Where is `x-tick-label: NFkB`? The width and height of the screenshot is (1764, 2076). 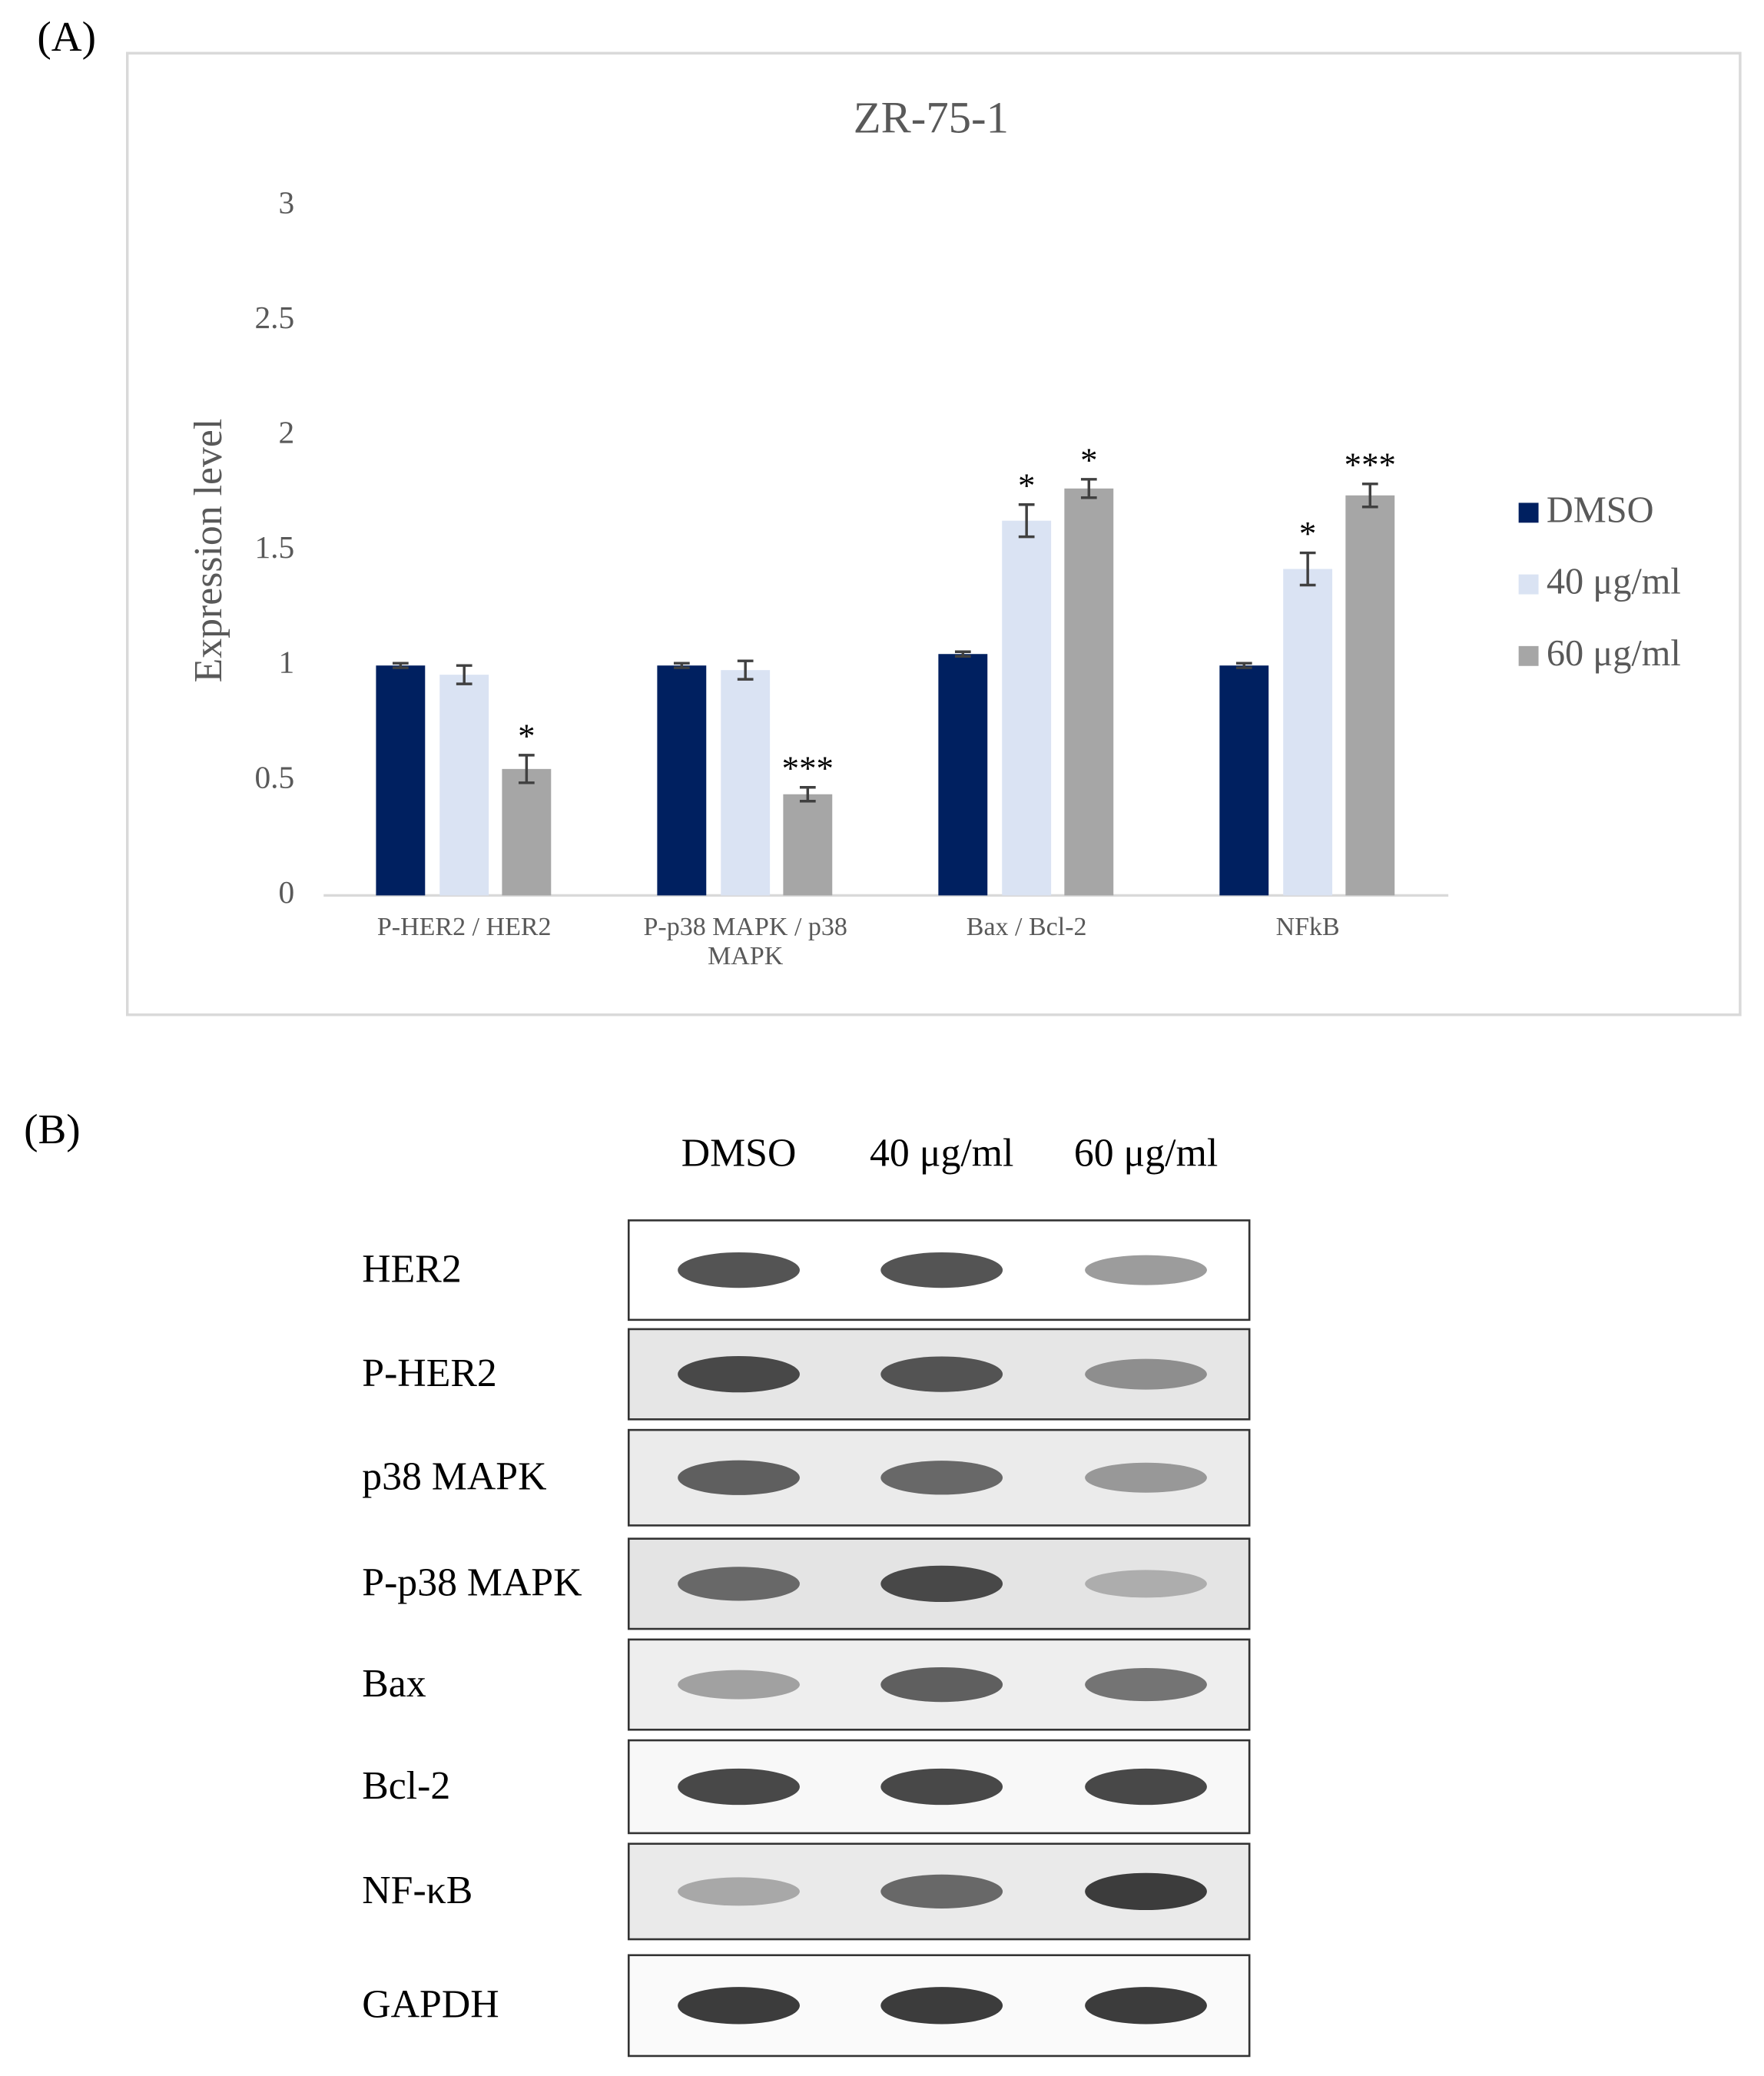 x-tick-label: NFkB is located at coordinates (1307, 926).